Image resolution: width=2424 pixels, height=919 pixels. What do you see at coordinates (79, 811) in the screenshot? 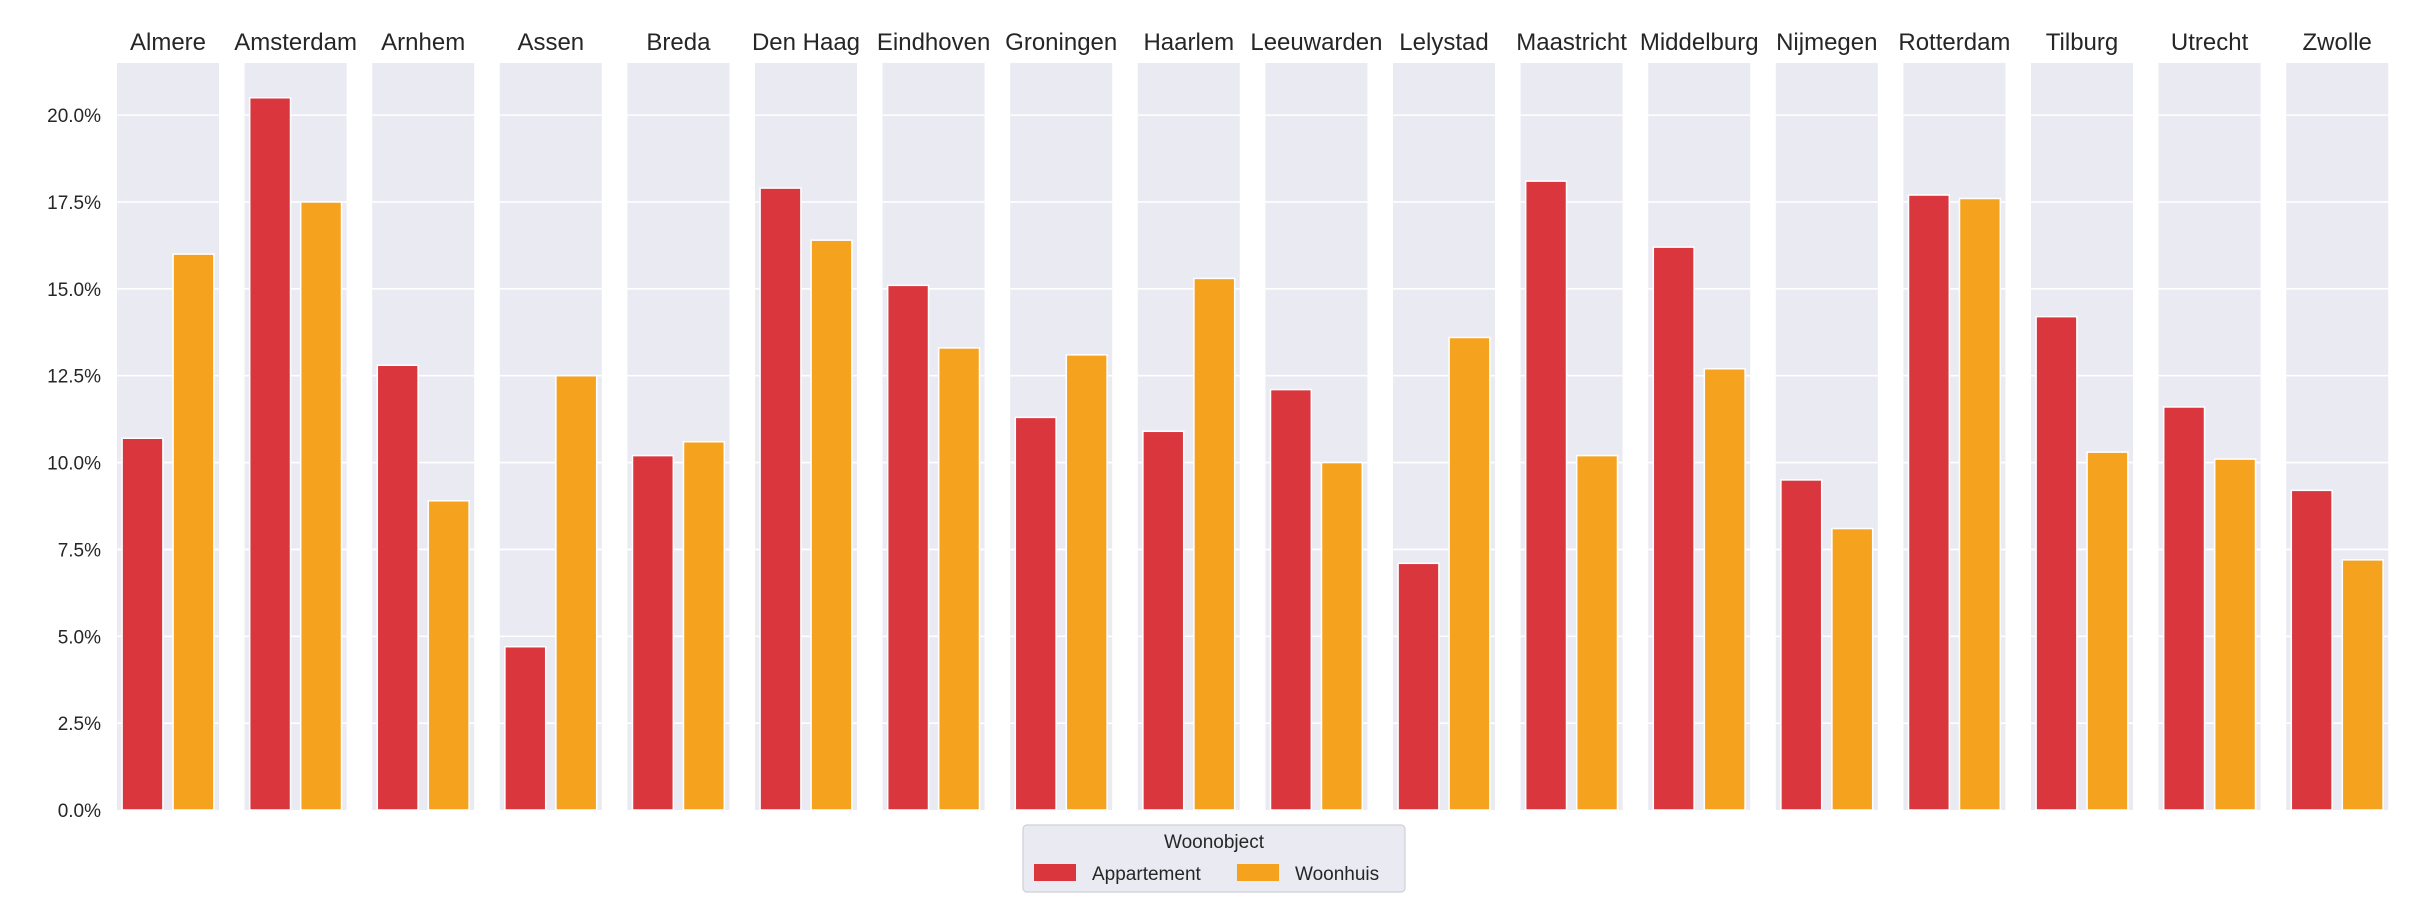
I see `y-tick-label: 0.0%` at bounding box center [79, 811].